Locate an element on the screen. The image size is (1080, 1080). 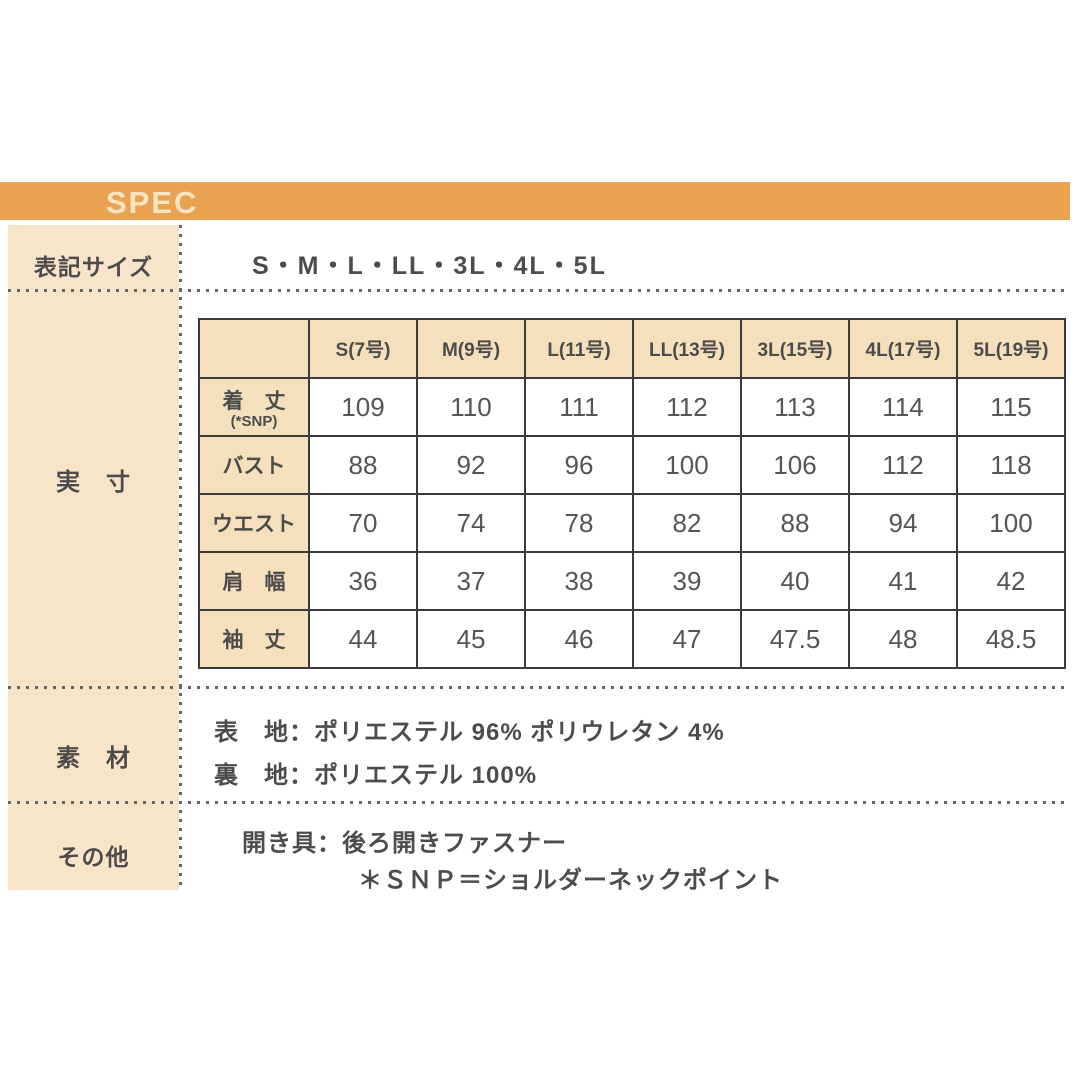
column-header-l: L(11号) is located at coordinates (579, 348).